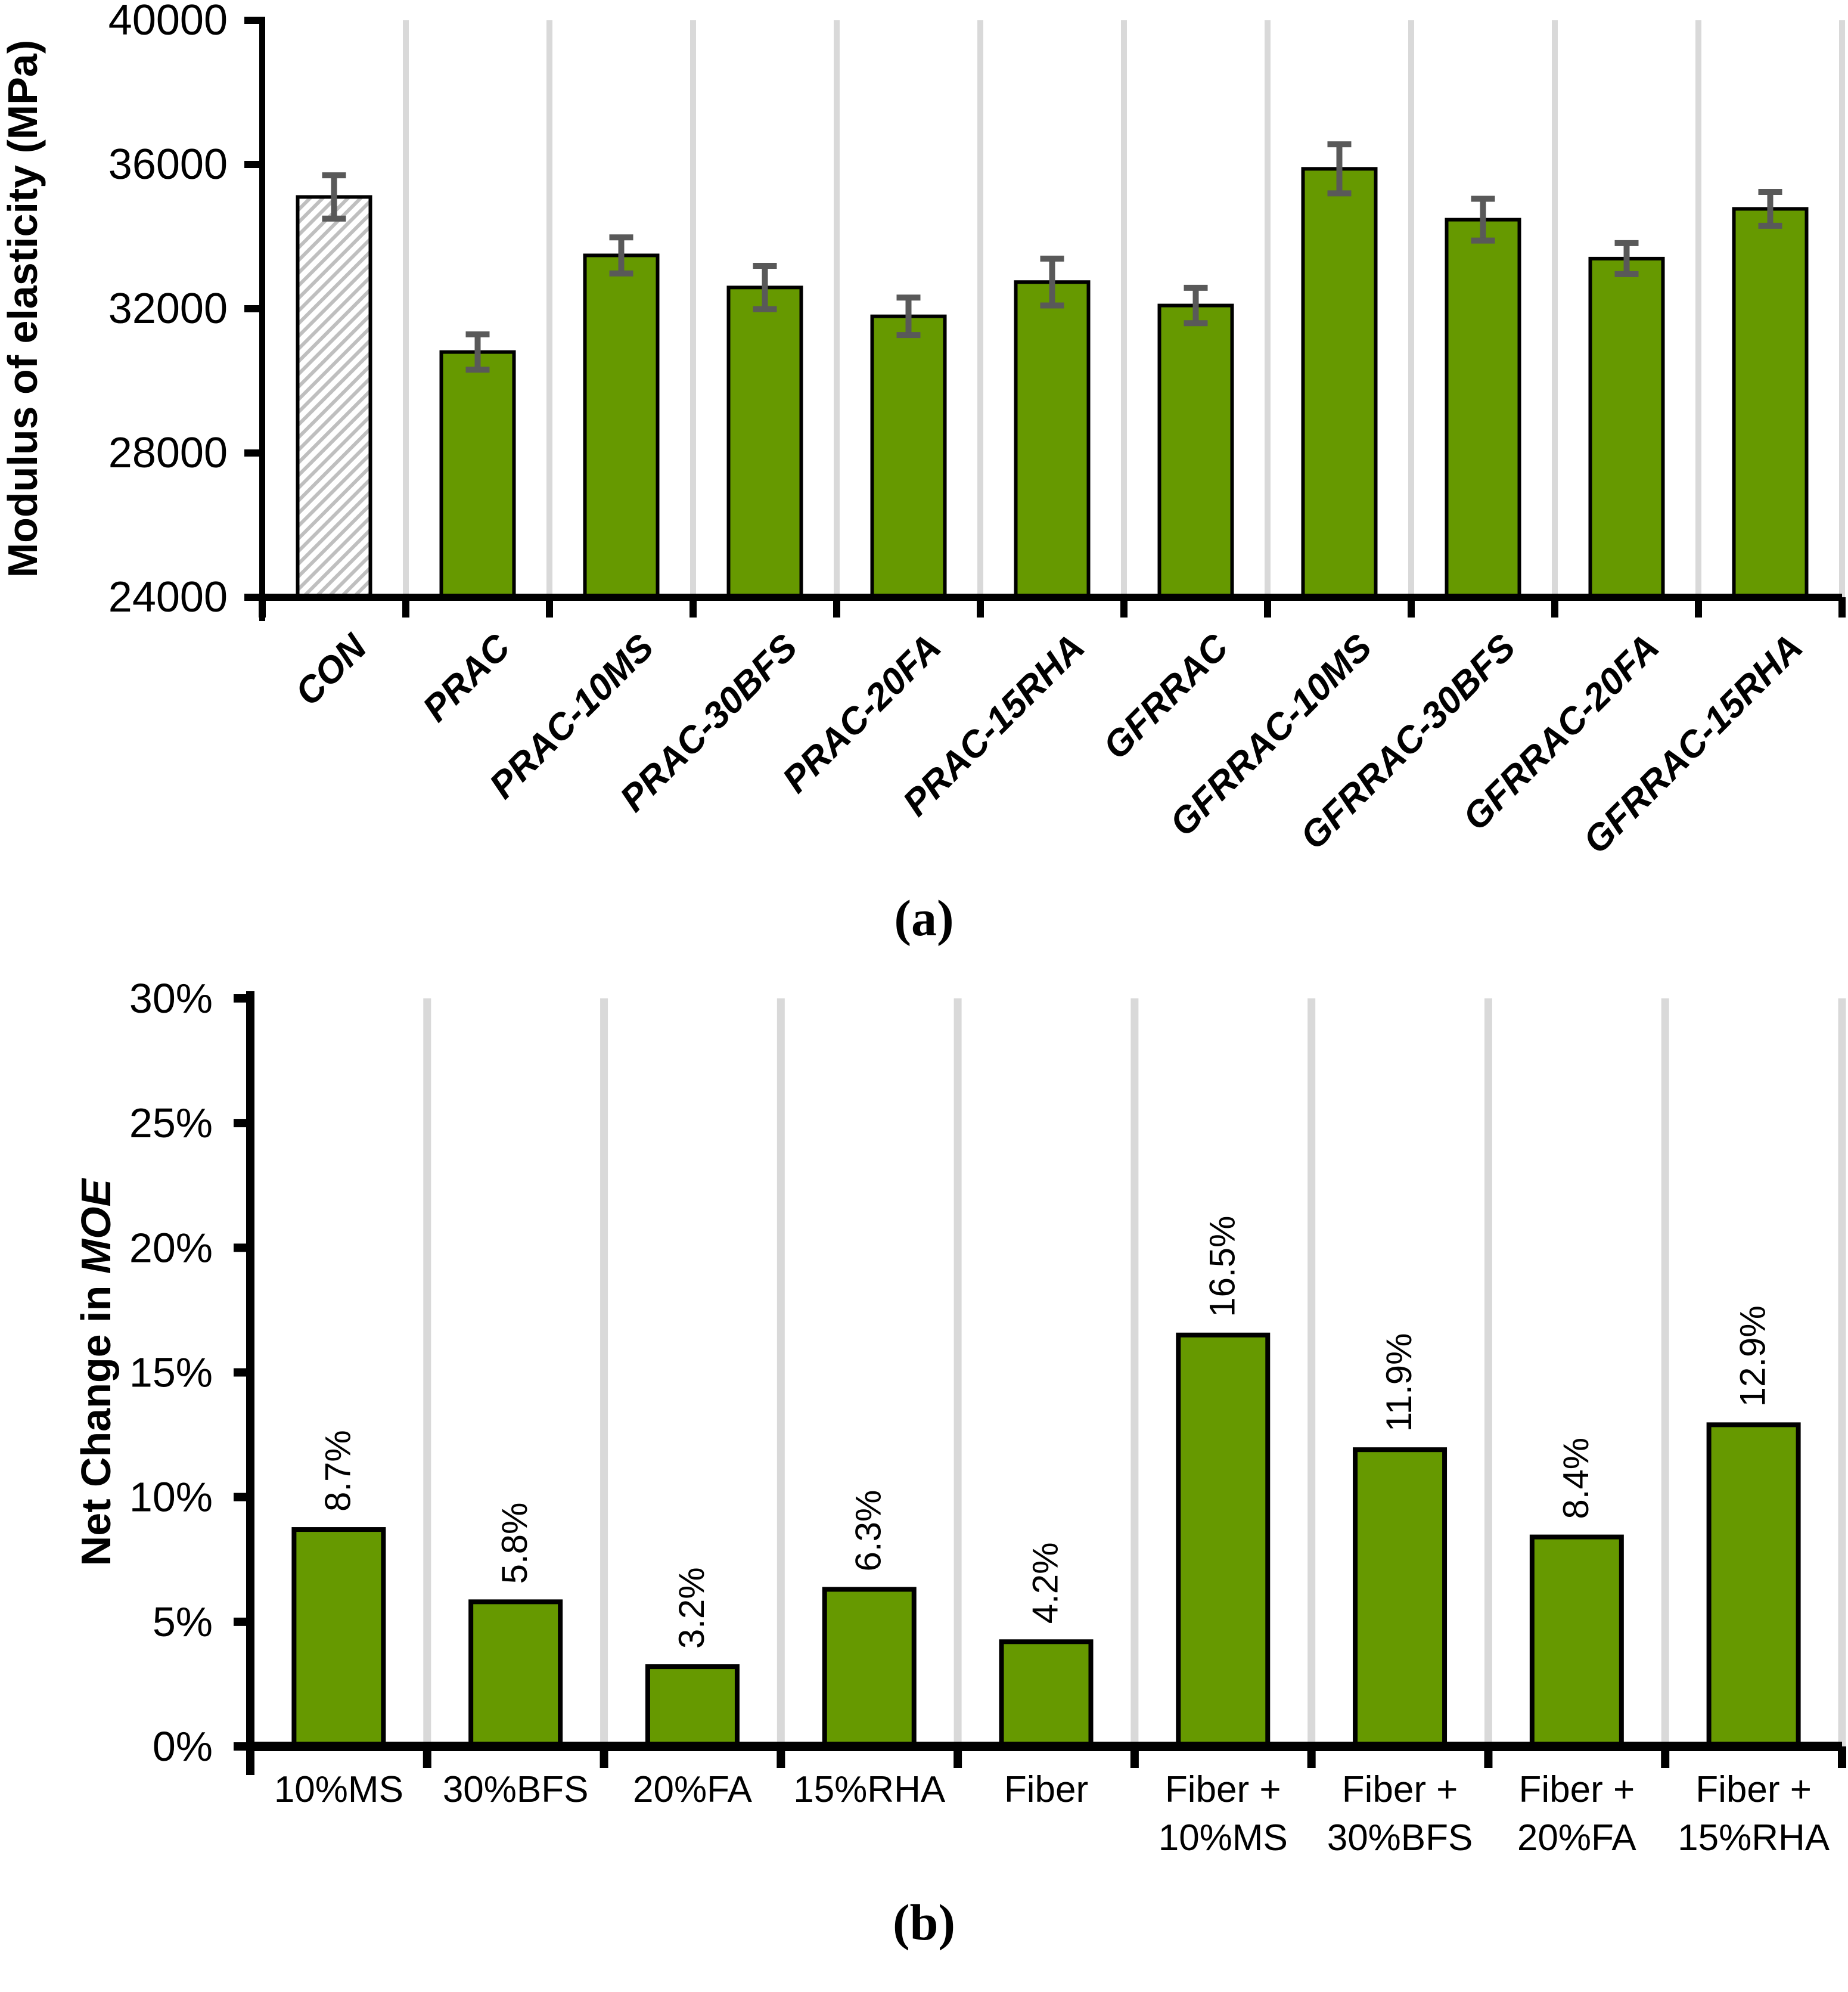 Image resolution: width=1848 pixels, height=1992 pixels. What do you see at coordinates (1770, 403) in the screenshot?
I see `bar-gfrrac-15rha` at bounding box center [1770, 403].